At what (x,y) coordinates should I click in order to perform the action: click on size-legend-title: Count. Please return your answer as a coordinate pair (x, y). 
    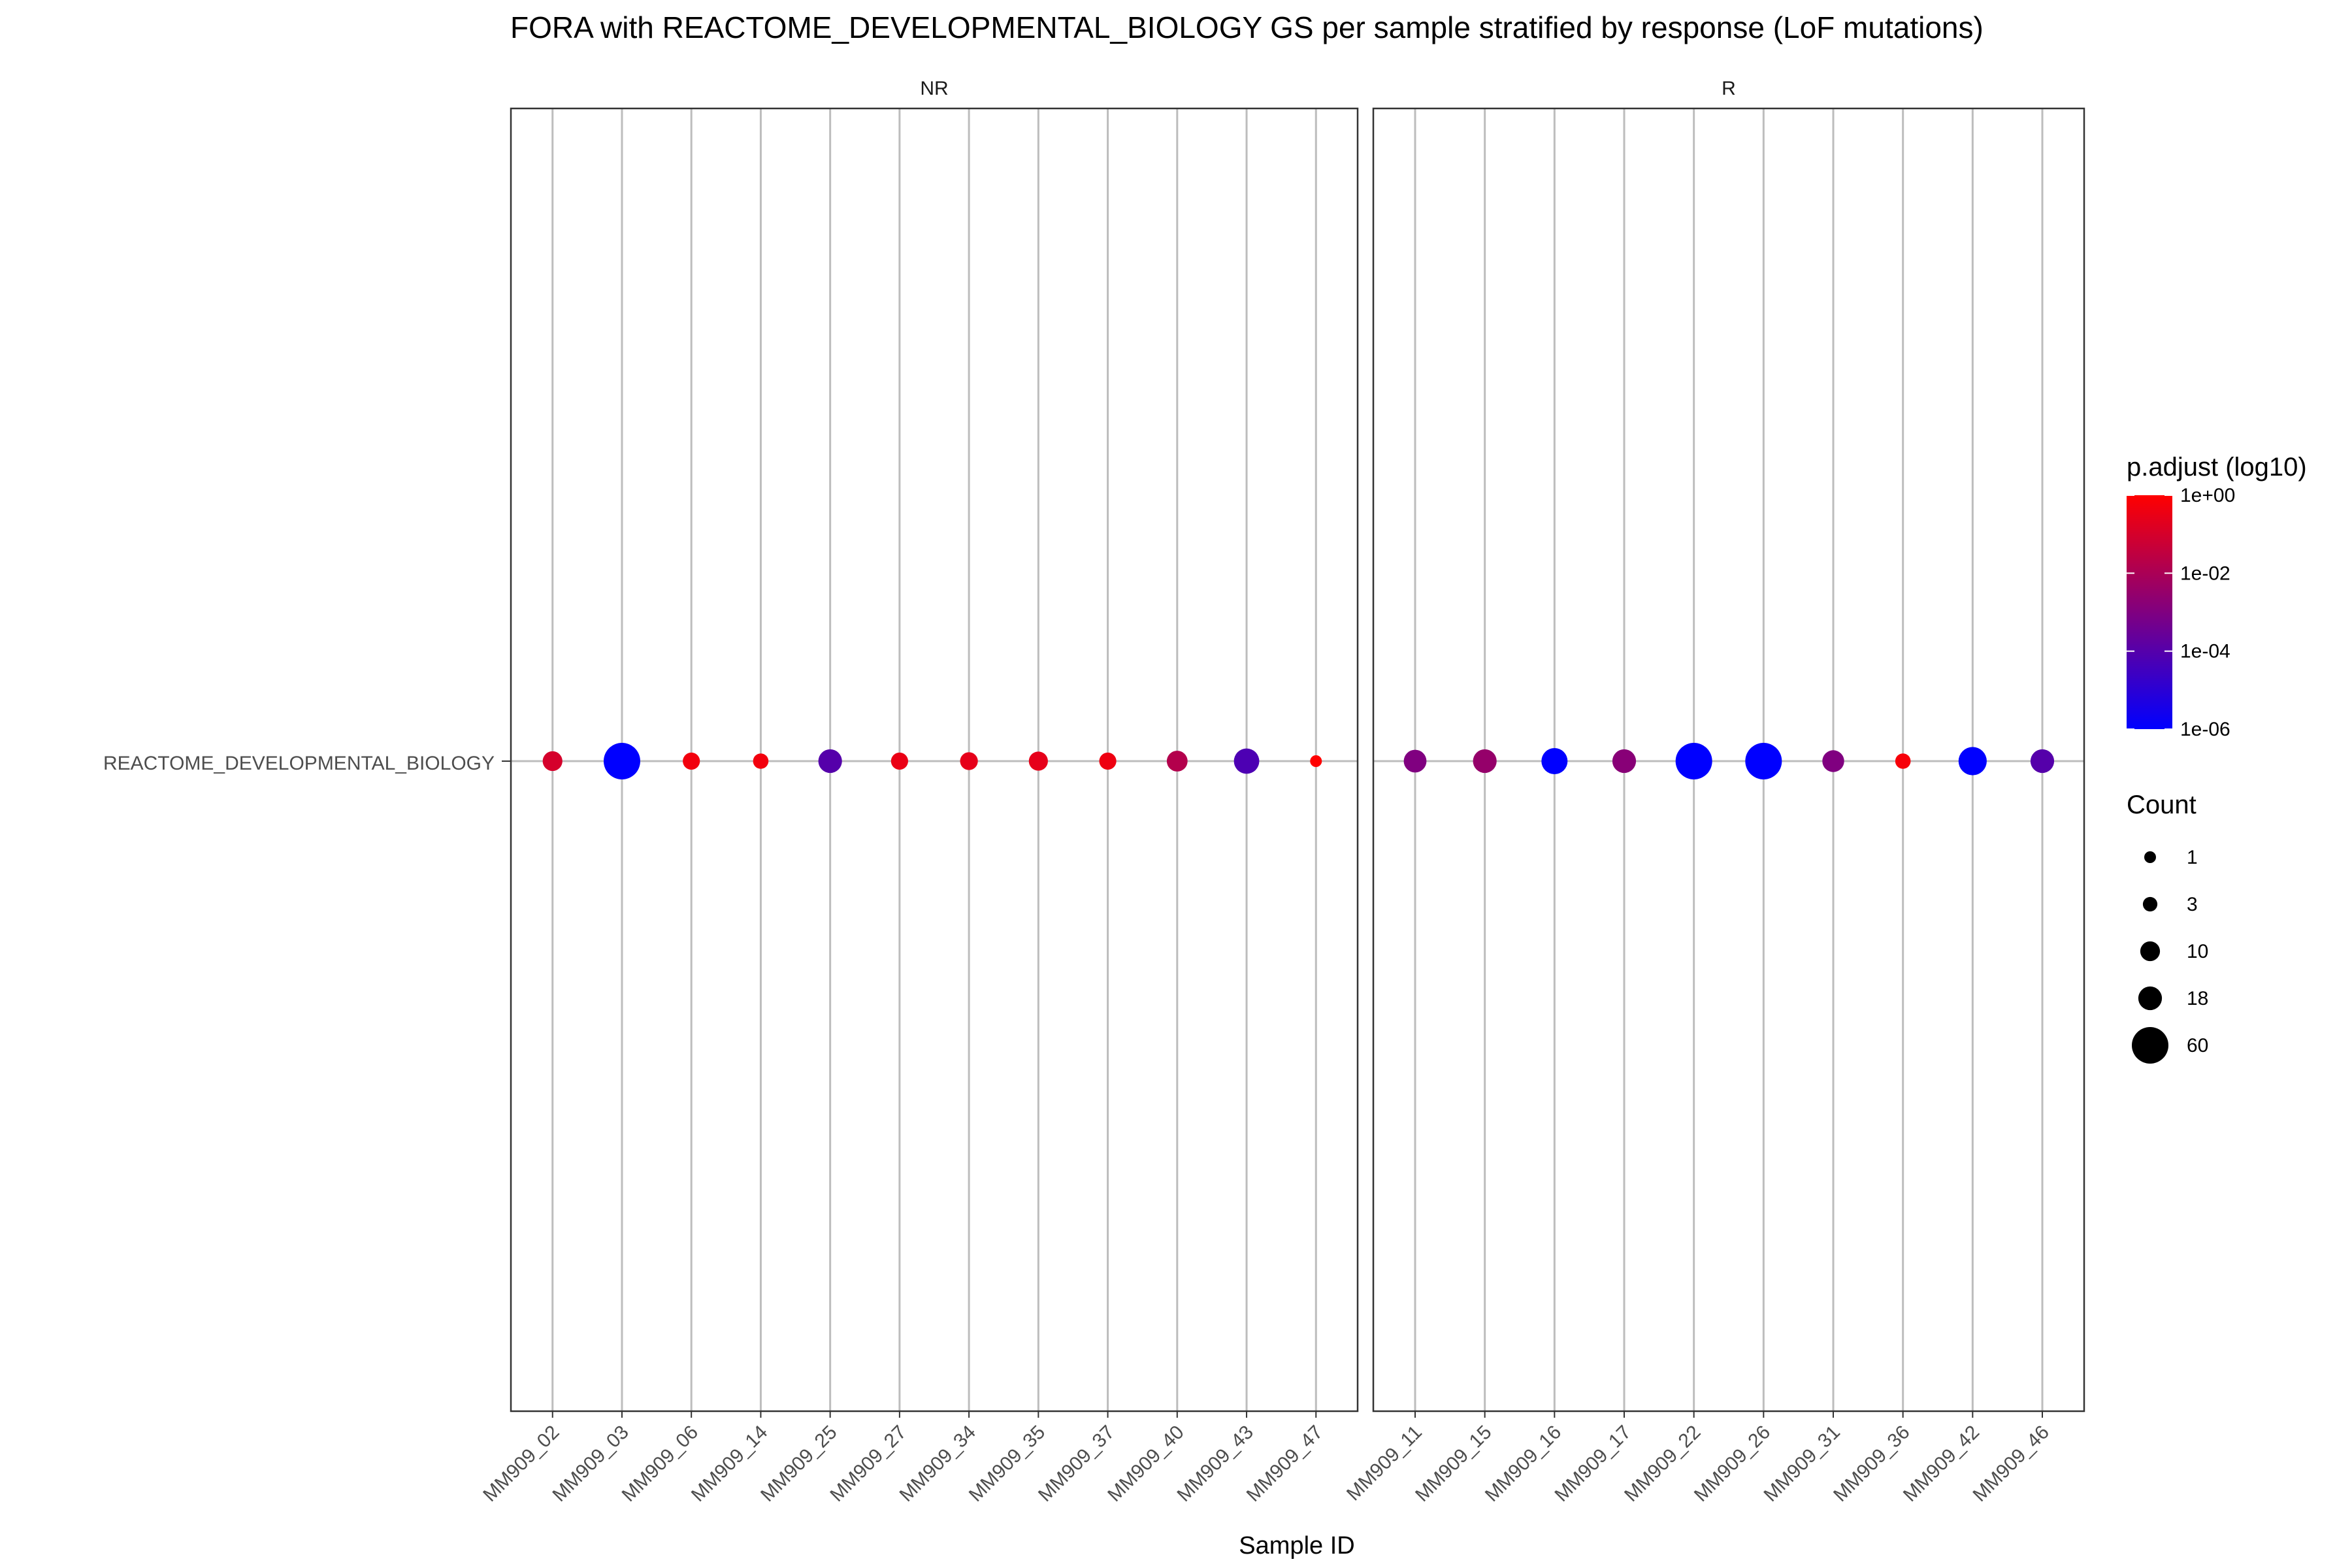
    Looking at the image, I should click on (2162, 805).